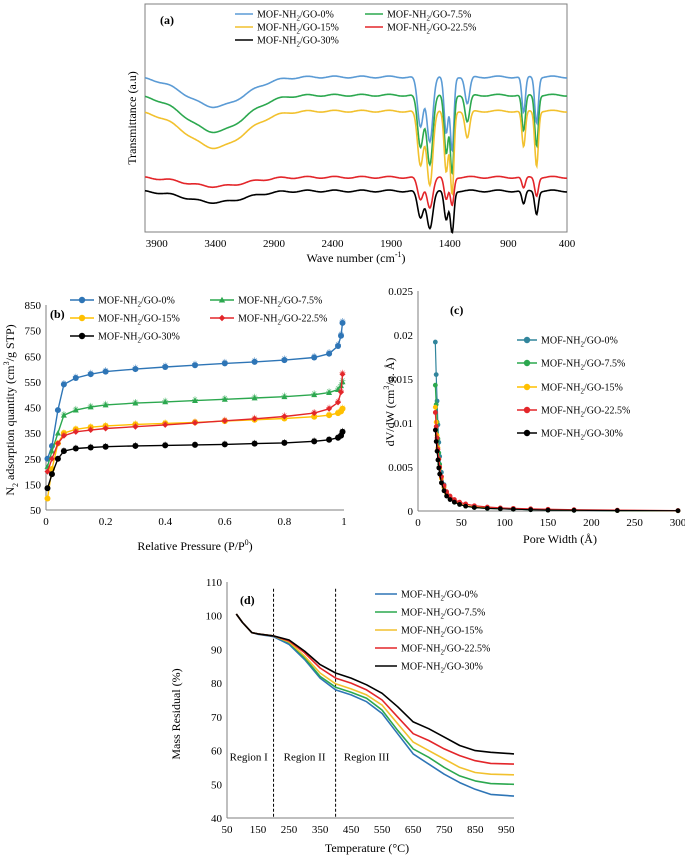 This screenshot has width=685, height=857. What do you see at coordinates (367, 758) in the screenshot?
I see `region-label: Region III` at bounding box center [367, 758].